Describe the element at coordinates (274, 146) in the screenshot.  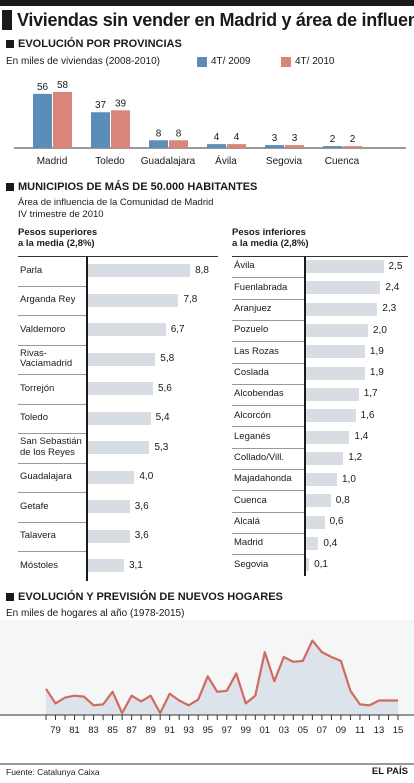
I see `bar-segovia-2009` at that location.